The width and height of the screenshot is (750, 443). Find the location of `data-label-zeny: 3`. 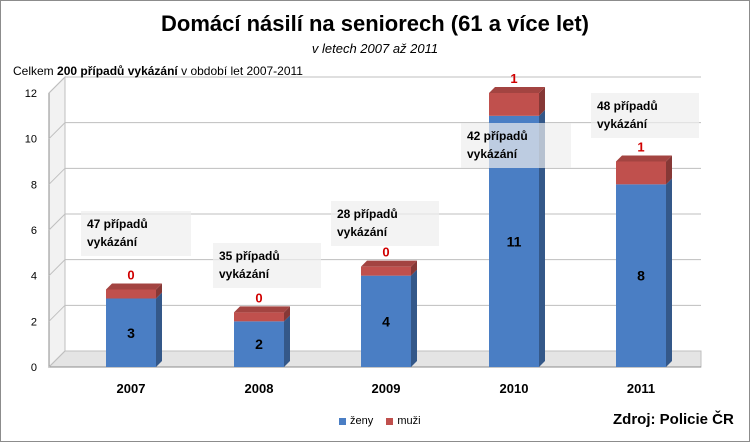

data-label-zeny: 3 is located at coordinates (131, 333).